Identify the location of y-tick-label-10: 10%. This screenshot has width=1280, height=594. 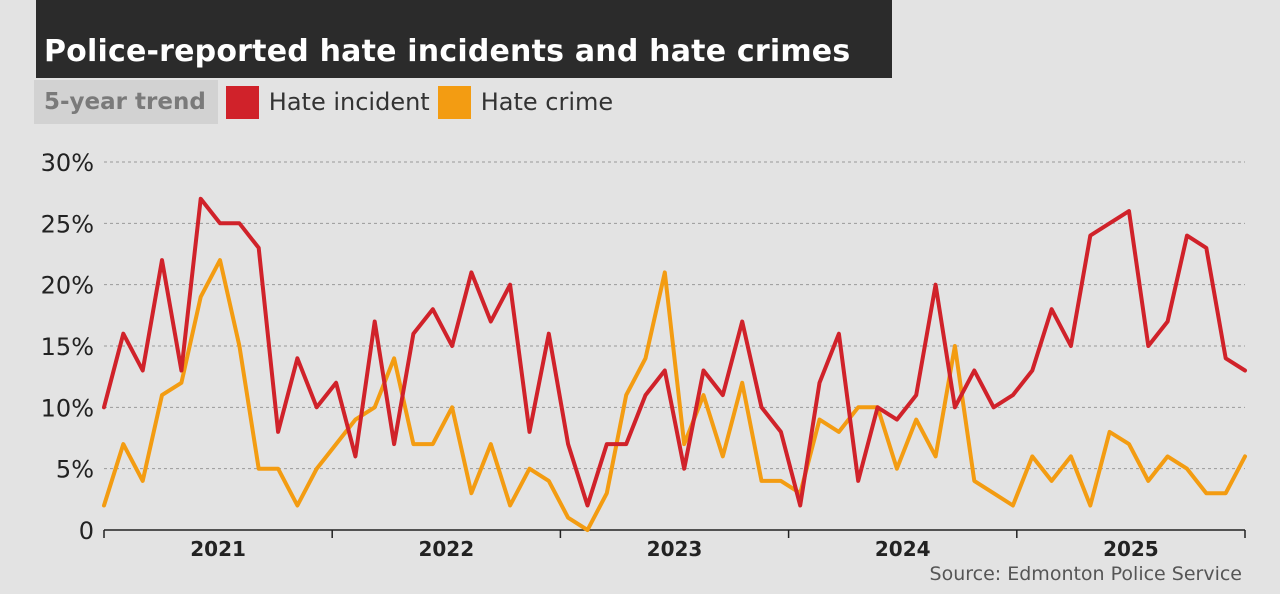
(67, 408).